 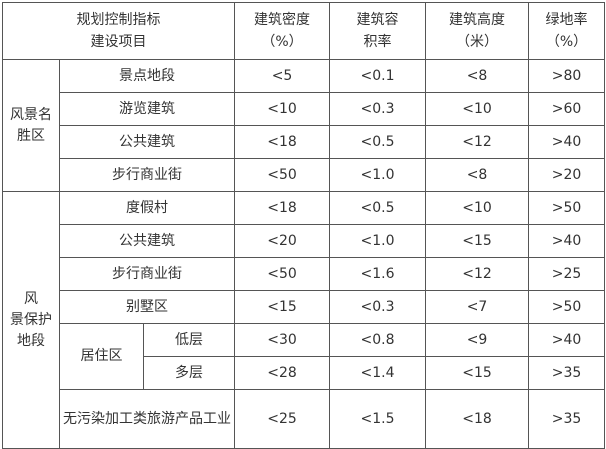 I want to click on value-cell: <0.1, so click(x=378, y=76).